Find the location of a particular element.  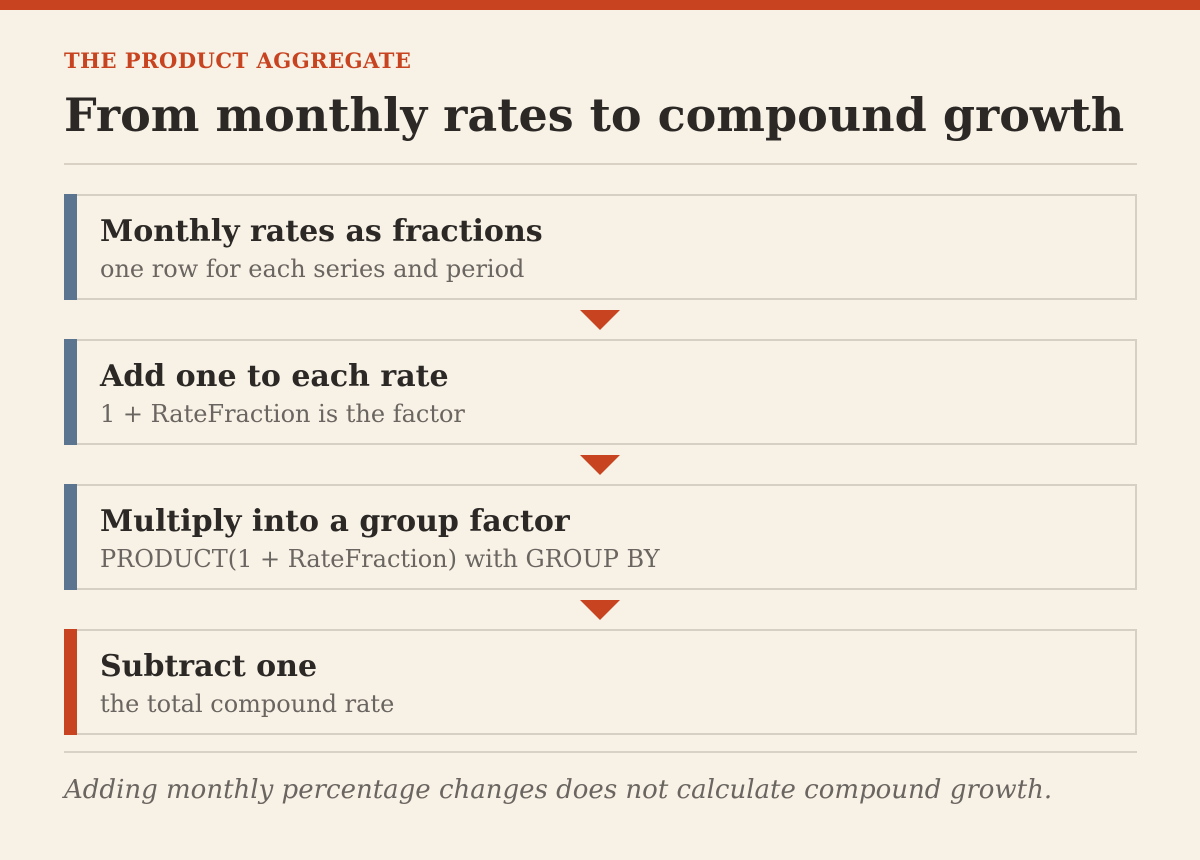

step-title: Subtract one is located at coordinates (209, 666).